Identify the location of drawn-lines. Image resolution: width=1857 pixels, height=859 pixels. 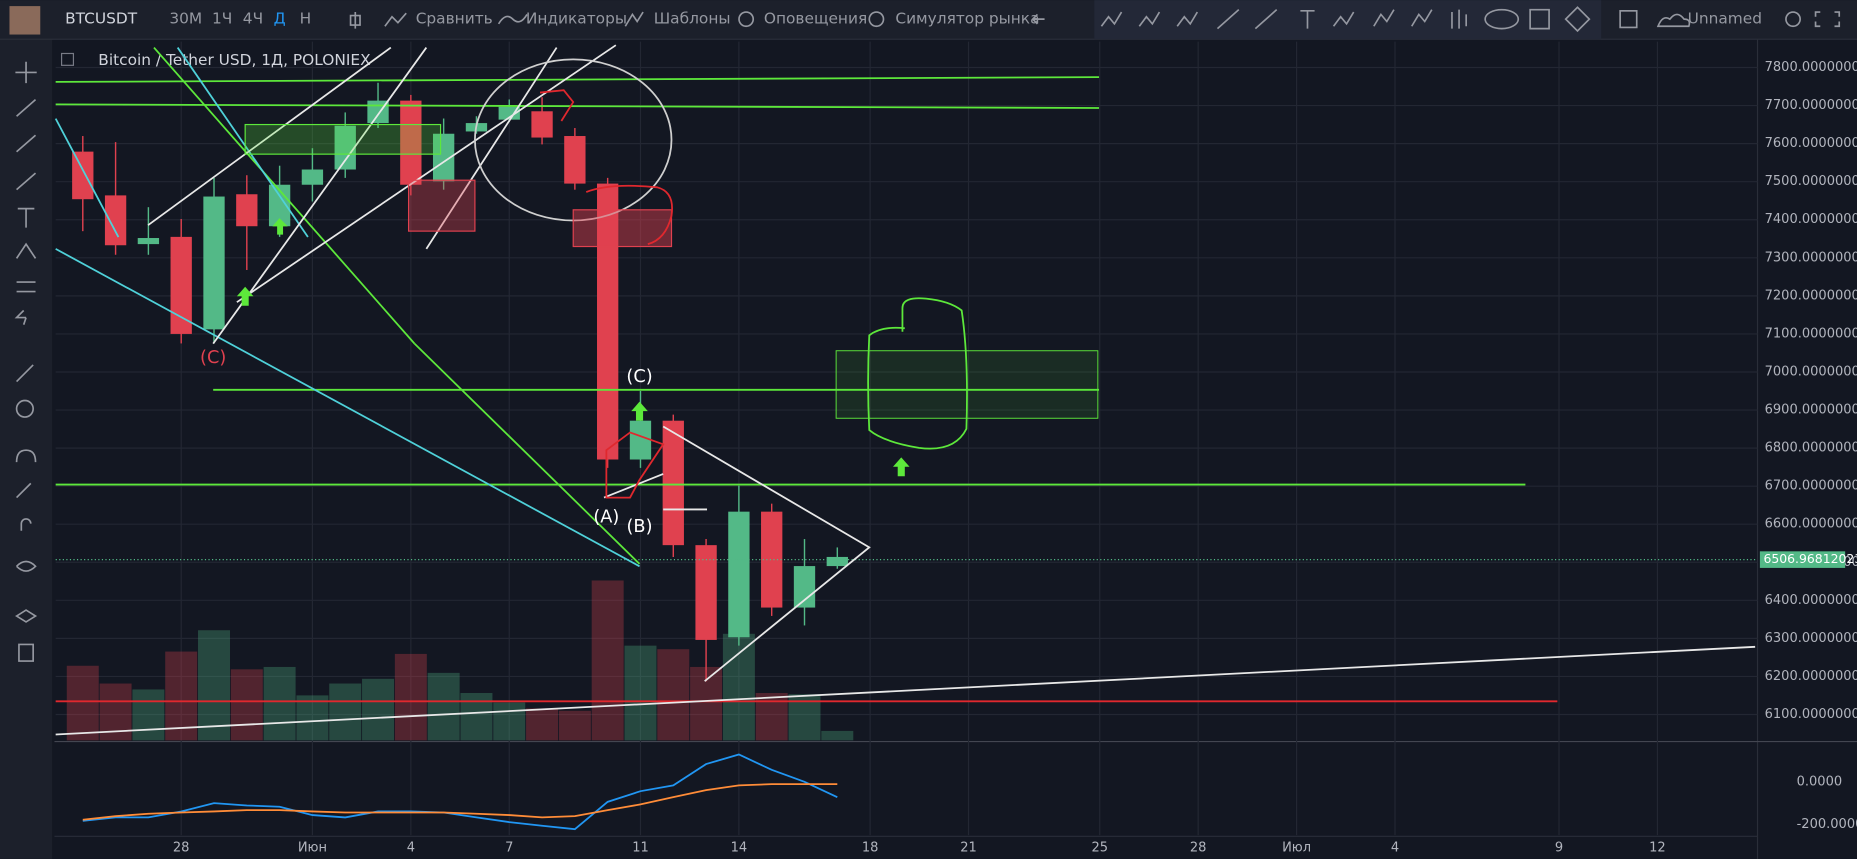
(382, 194).